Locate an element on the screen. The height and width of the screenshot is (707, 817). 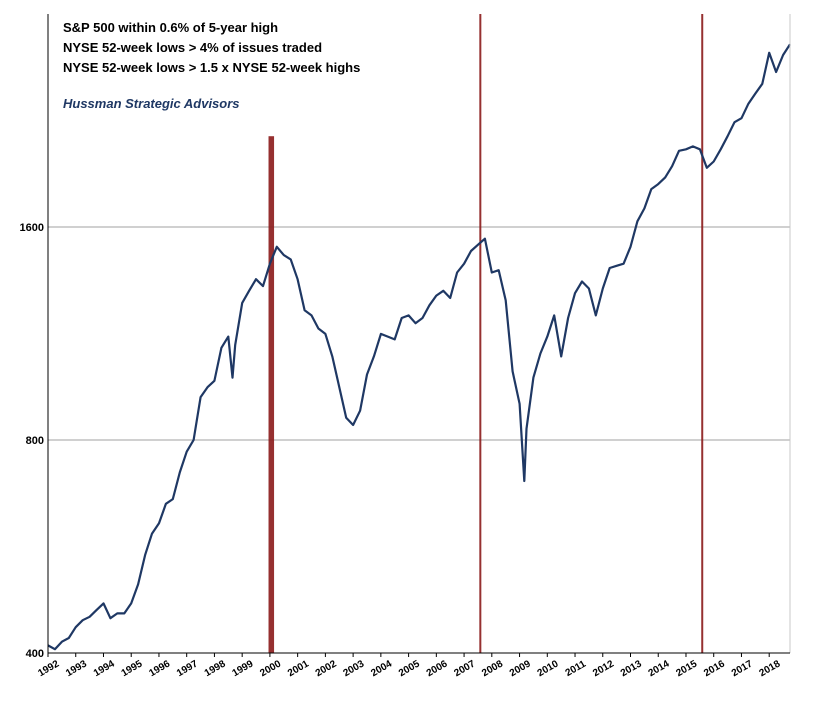
x-tick-label: 1994 is located at coordinates (104, 668).